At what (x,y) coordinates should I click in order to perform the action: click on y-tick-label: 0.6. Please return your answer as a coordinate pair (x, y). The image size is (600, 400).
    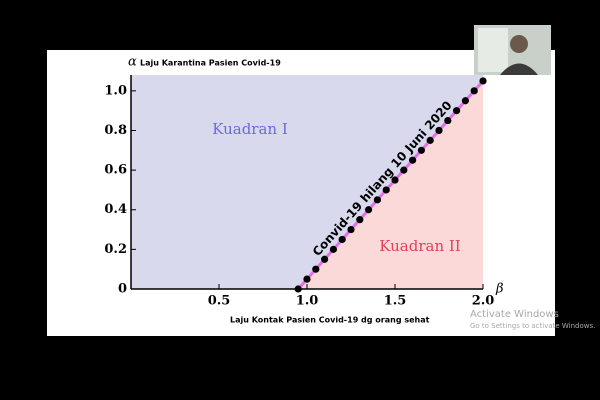
    Looking at the image, I should click on (115, 170).